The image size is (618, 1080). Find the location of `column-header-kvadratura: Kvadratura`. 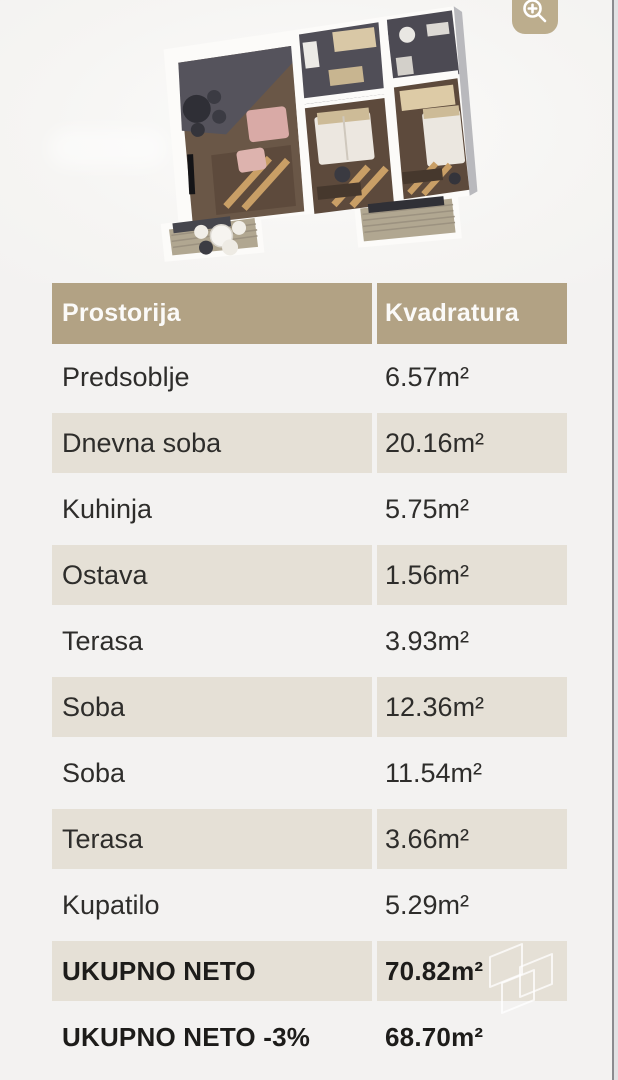

column-header-kvadratura: Kvadratura is located at coordinates (472, 313).